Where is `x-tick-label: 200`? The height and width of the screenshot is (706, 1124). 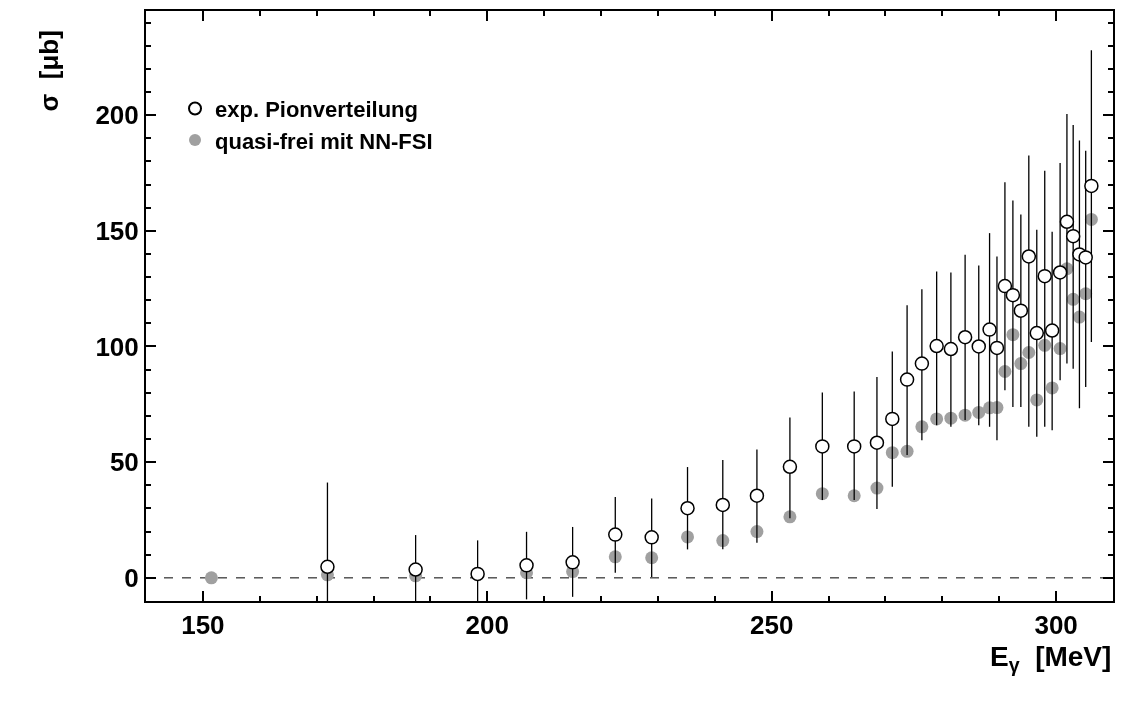
x-tick-label: 200 is located at coordinates (487, 625).